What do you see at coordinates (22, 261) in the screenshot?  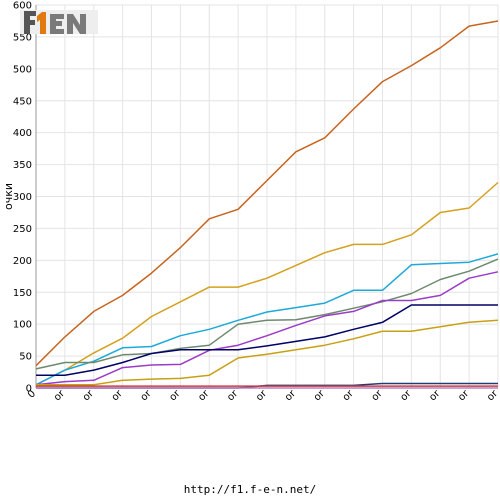 I see `y-tick-label: 200` at bounding box center [22, 261].